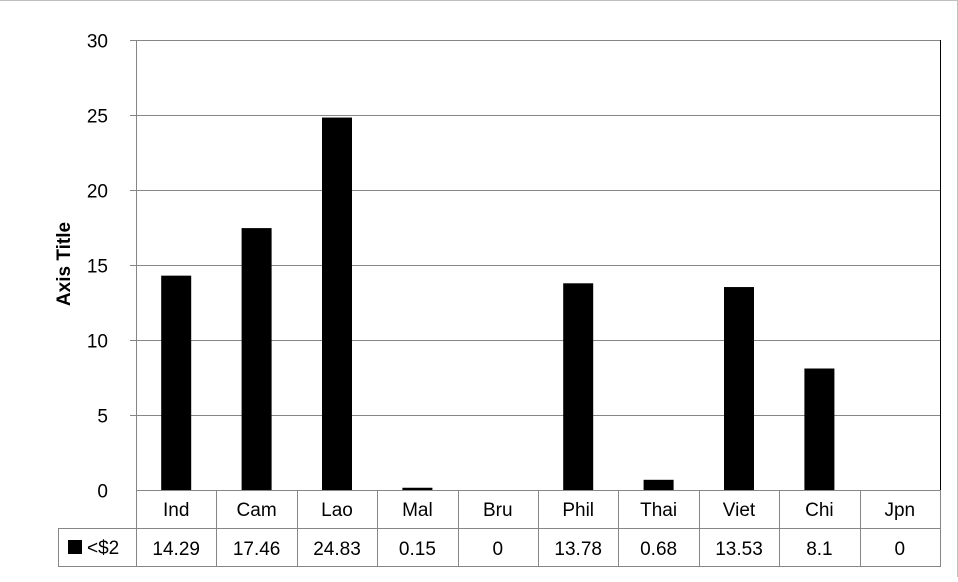 This screenshot has width=958, height=582. Describe the element at coordinates (257, 510) in the screenshot. I see `category-label: Cam` at that location.